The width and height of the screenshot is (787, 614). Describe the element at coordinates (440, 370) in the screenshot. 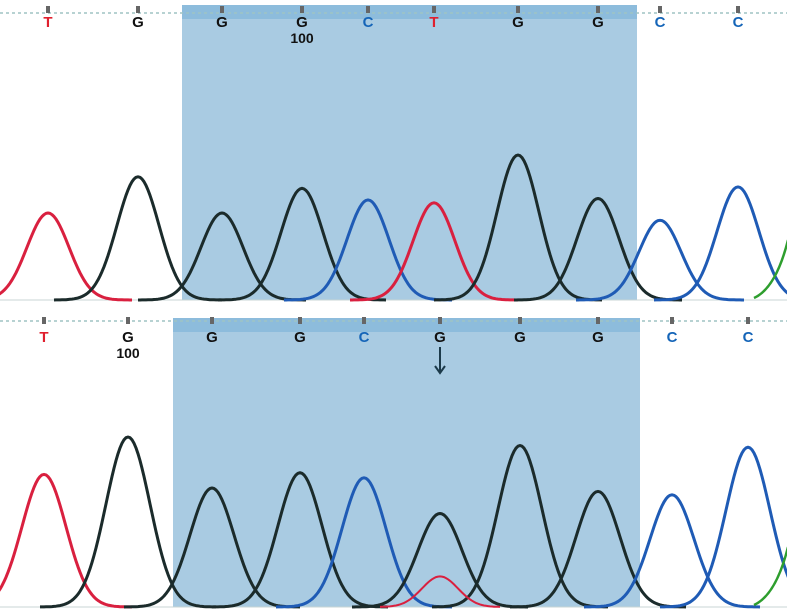

I see `mutation-arrow-icon` at that location.